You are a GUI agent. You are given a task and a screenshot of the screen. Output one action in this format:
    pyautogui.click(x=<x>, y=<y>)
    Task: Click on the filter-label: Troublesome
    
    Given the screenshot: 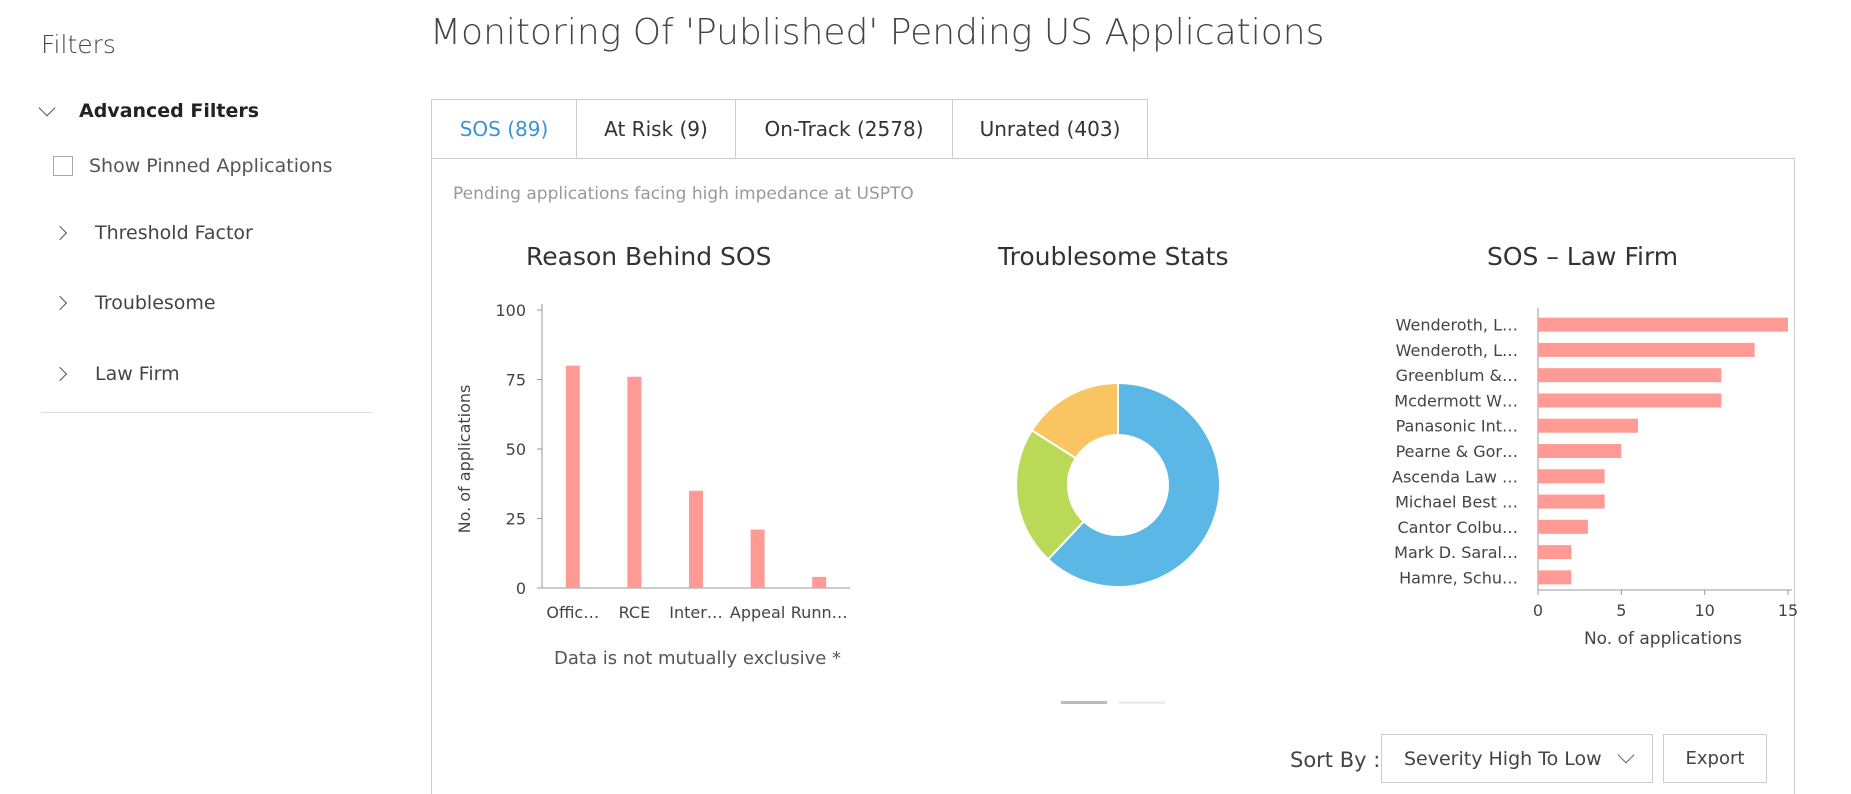 What is the action you would take?
    pyautogui.click(x=155, y=303)
    